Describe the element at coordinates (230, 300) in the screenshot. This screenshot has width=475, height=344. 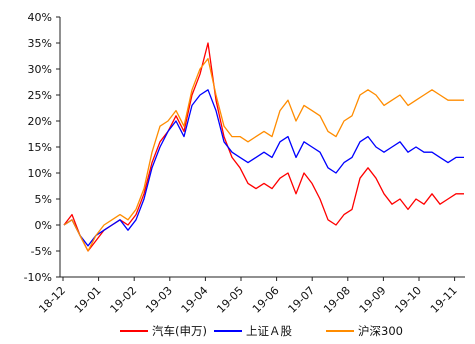
I see `x-tick-label: 19-05` at that location.